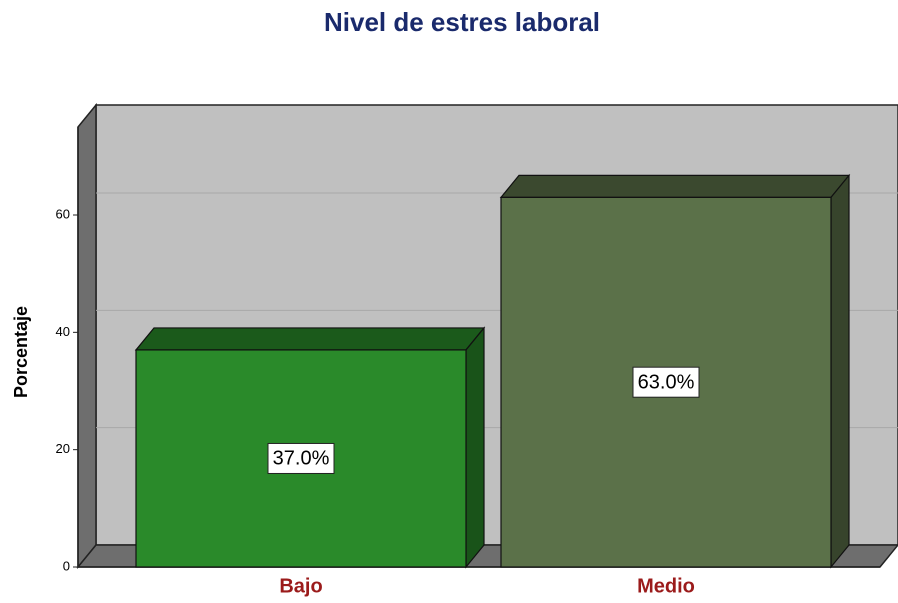 The width and height of the screenshot is (898, 603). What do you see at coordinates (666, 586) in the screenshot?
I see `x-tick-label: Medio` at bounding box center [666, 586].